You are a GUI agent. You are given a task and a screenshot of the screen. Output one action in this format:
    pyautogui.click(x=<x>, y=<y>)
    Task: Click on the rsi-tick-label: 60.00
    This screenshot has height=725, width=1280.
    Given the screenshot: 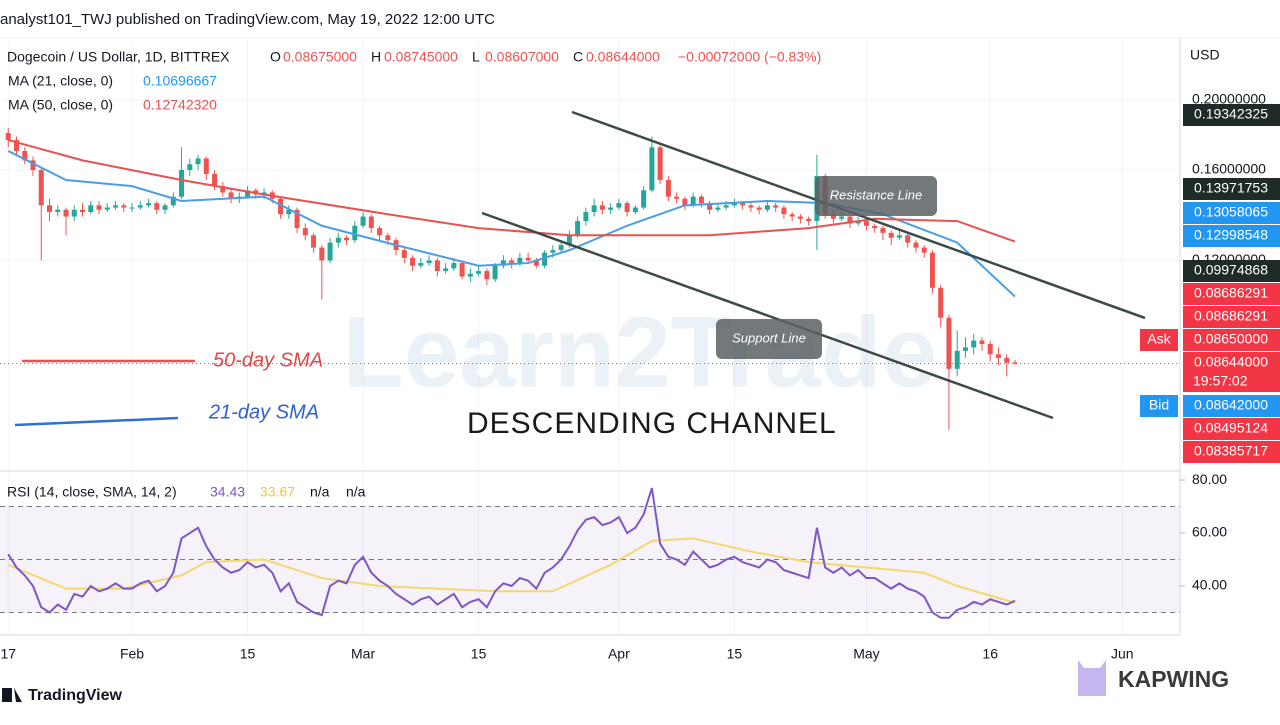 What is the action you would take?
    pyautogui.click(x=1209, y=532)
    